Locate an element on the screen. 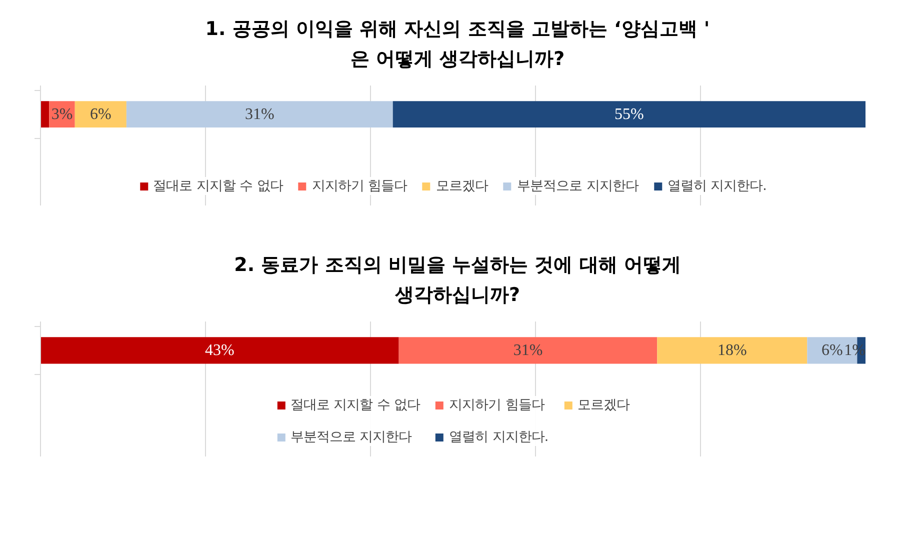  data-label: 55% is located at coordinates (629, 114).